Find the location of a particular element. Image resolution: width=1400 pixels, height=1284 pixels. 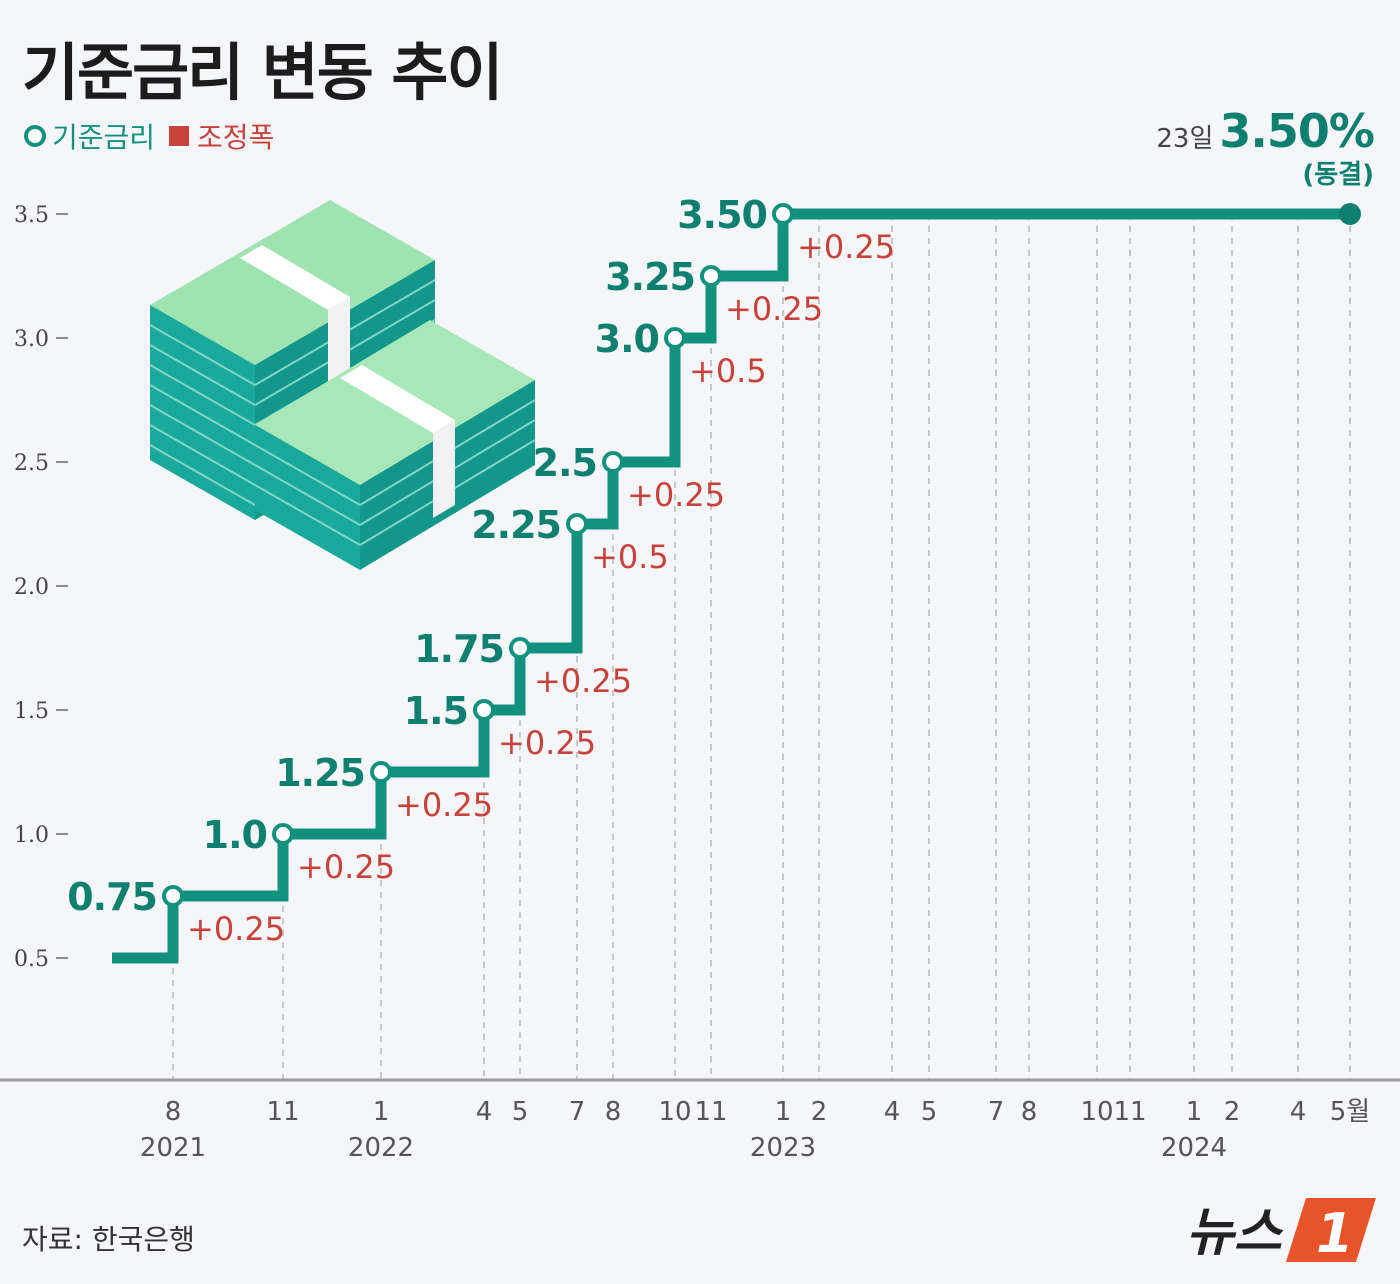

x-year-label: 2021 is located at coordinates (173, 1148).